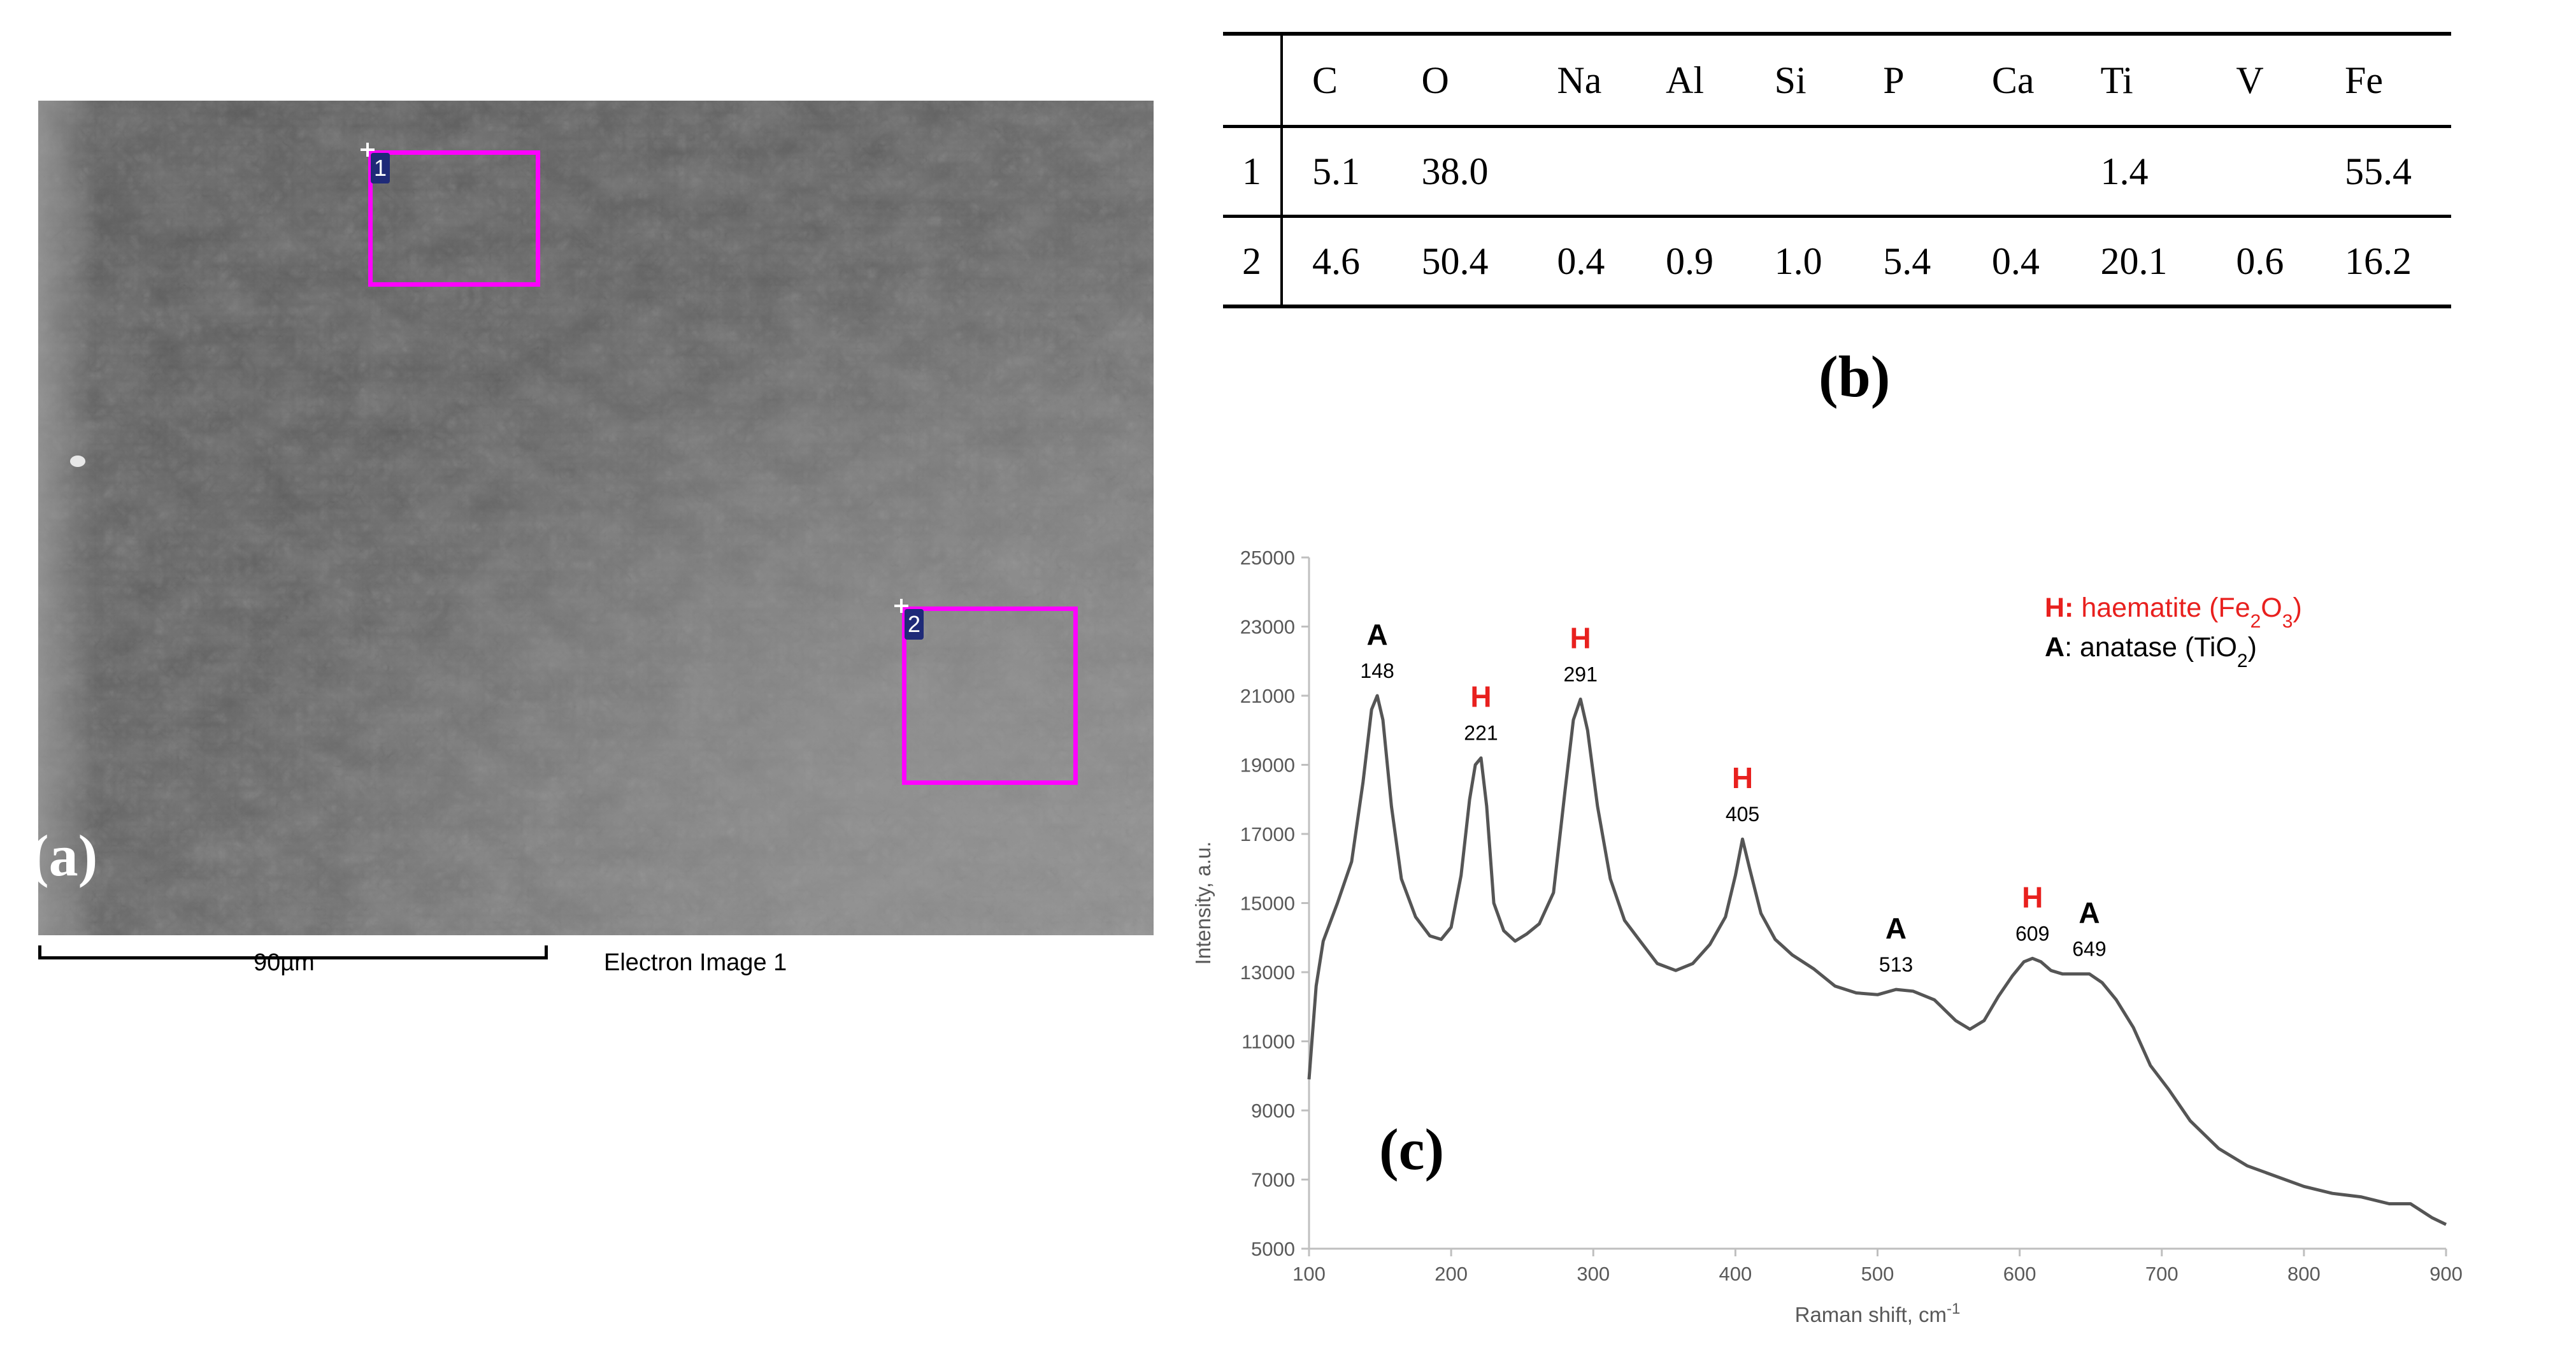 The image size is (2576, 1364). I want to click on roi-2-crosshair-icon, so click(901, 606).